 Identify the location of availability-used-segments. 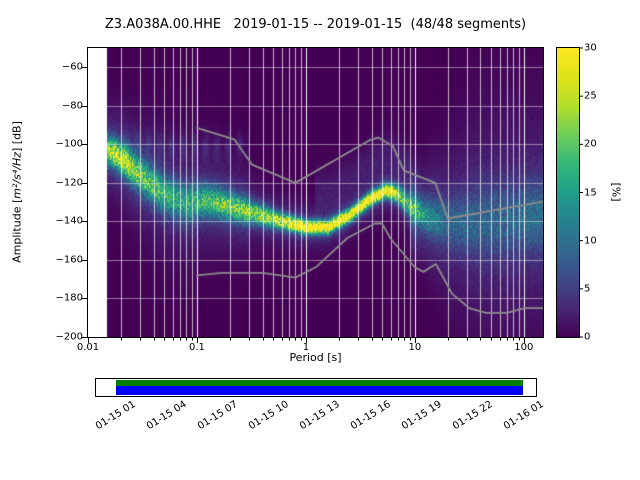
(319, 383).